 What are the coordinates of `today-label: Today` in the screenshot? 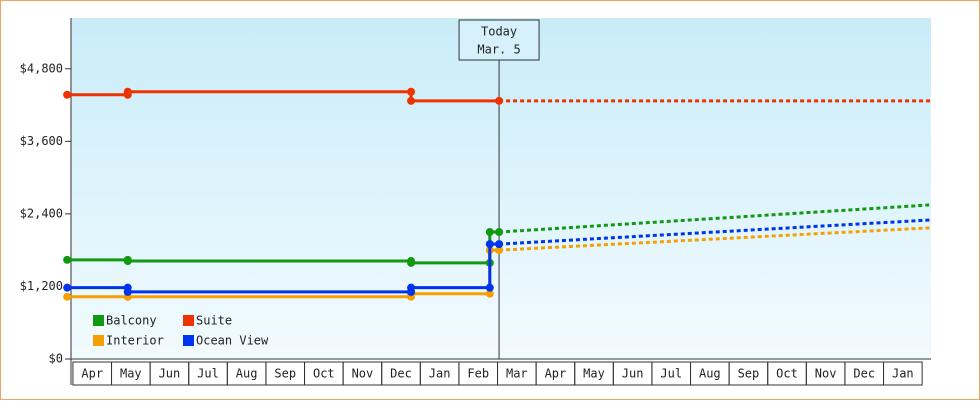 It's located at (499, 32).